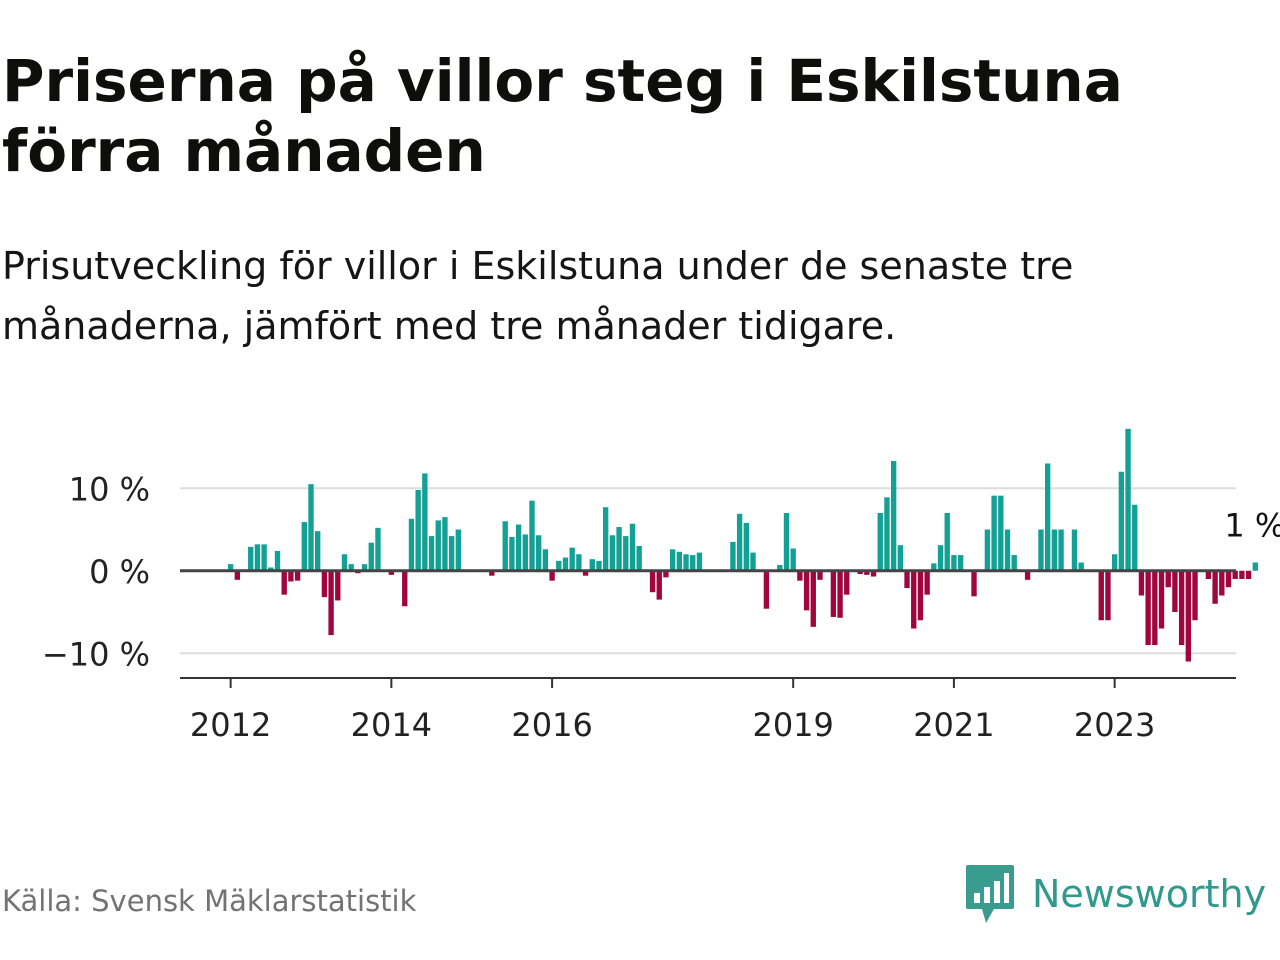  What do you see at coordinates (990, 894) in the screenshot?
I see `newsworthy-logo-icon` at bounding box center [990, 894].